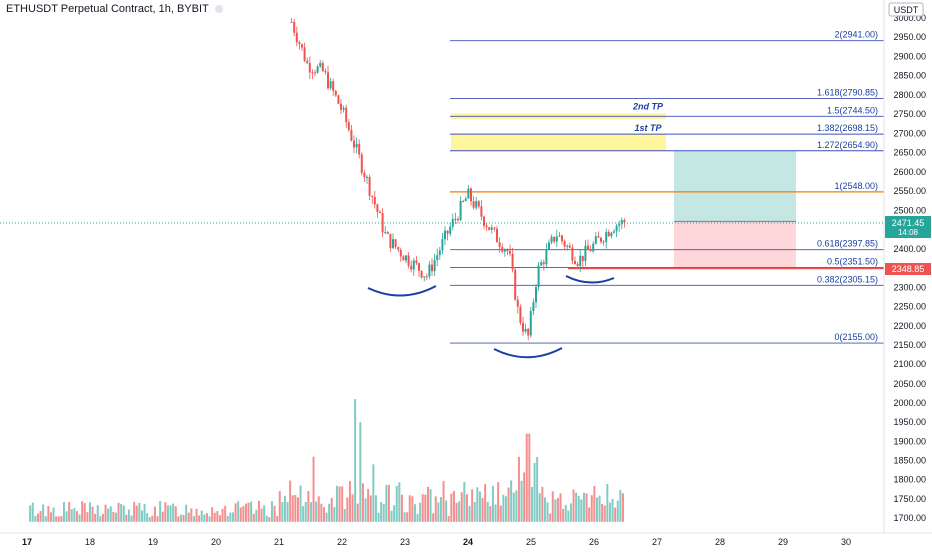 The image size is (932, 555). I want to click on price-tick-label: 2750.00, so click(909, 114).